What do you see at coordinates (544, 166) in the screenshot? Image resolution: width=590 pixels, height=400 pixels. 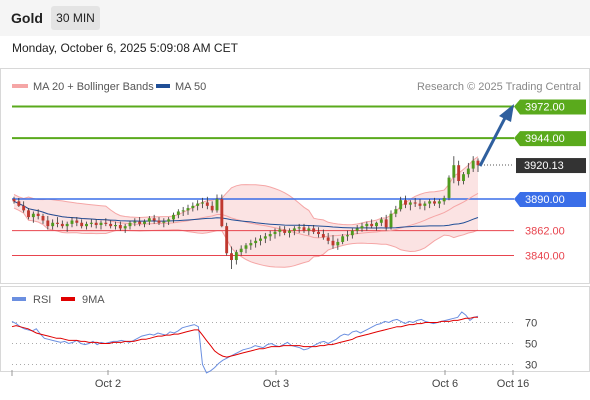 I see `current-price-label: 3920.13` at bounding box center [544, 166].